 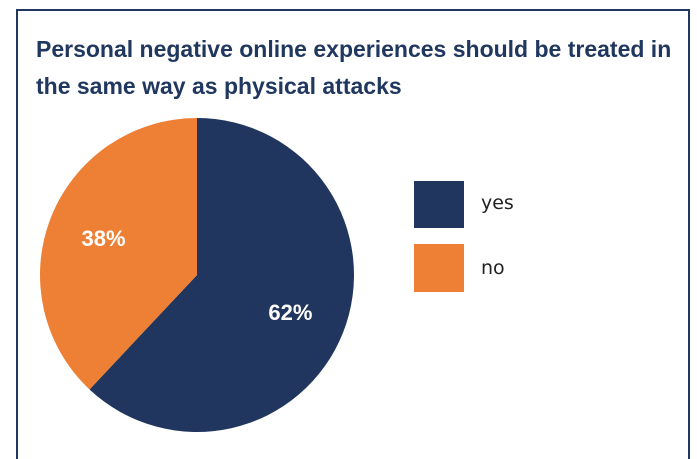 What do you see at coordinates (439, 268) in the screenshot?
I see `legend-swatch-no` at bounding box center [439, 268].